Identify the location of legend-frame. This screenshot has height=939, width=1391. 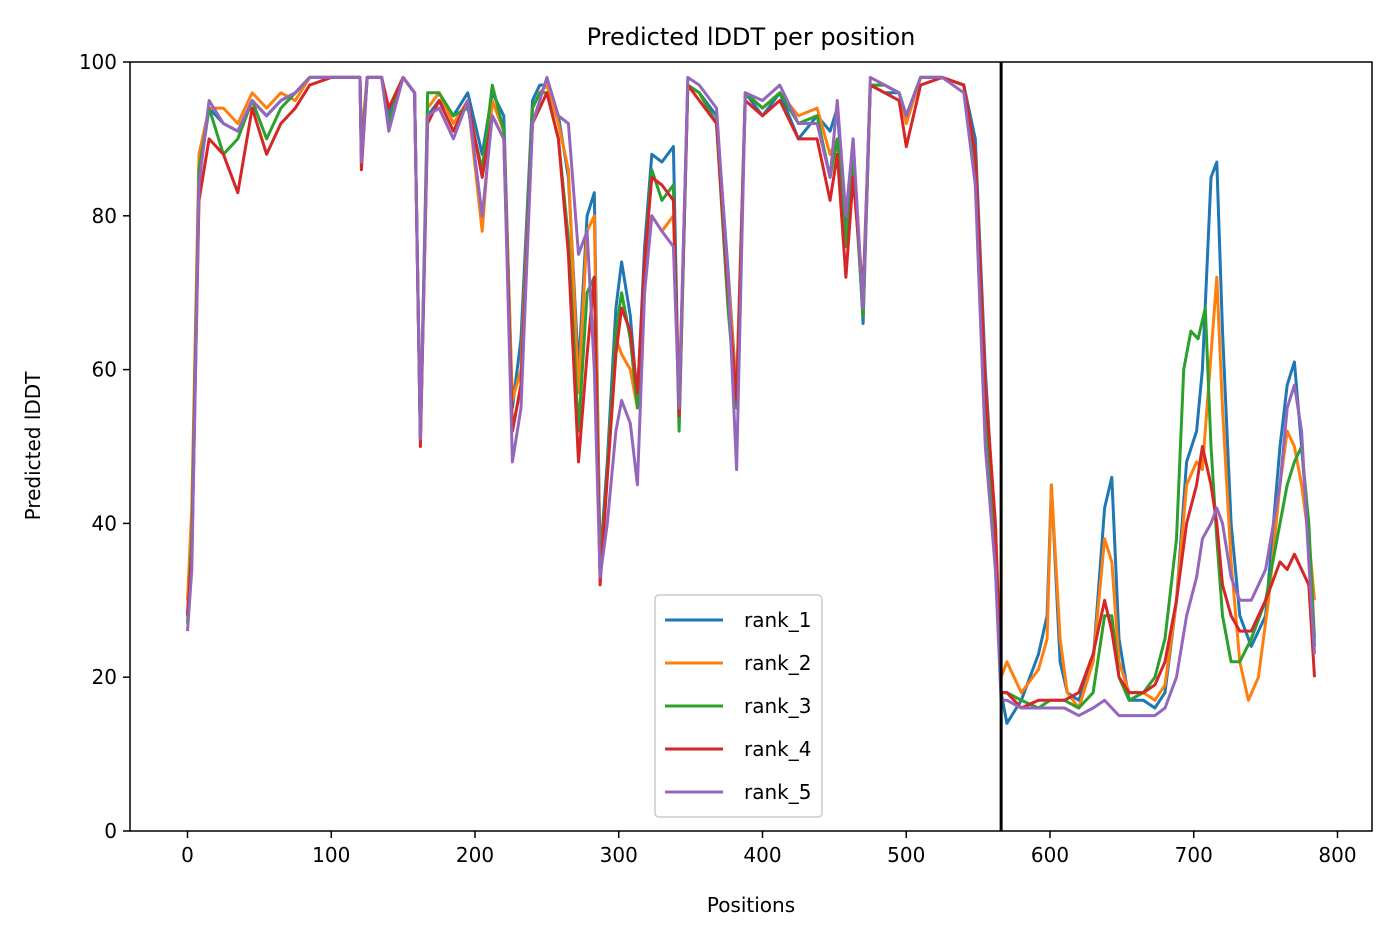
(738, 706).